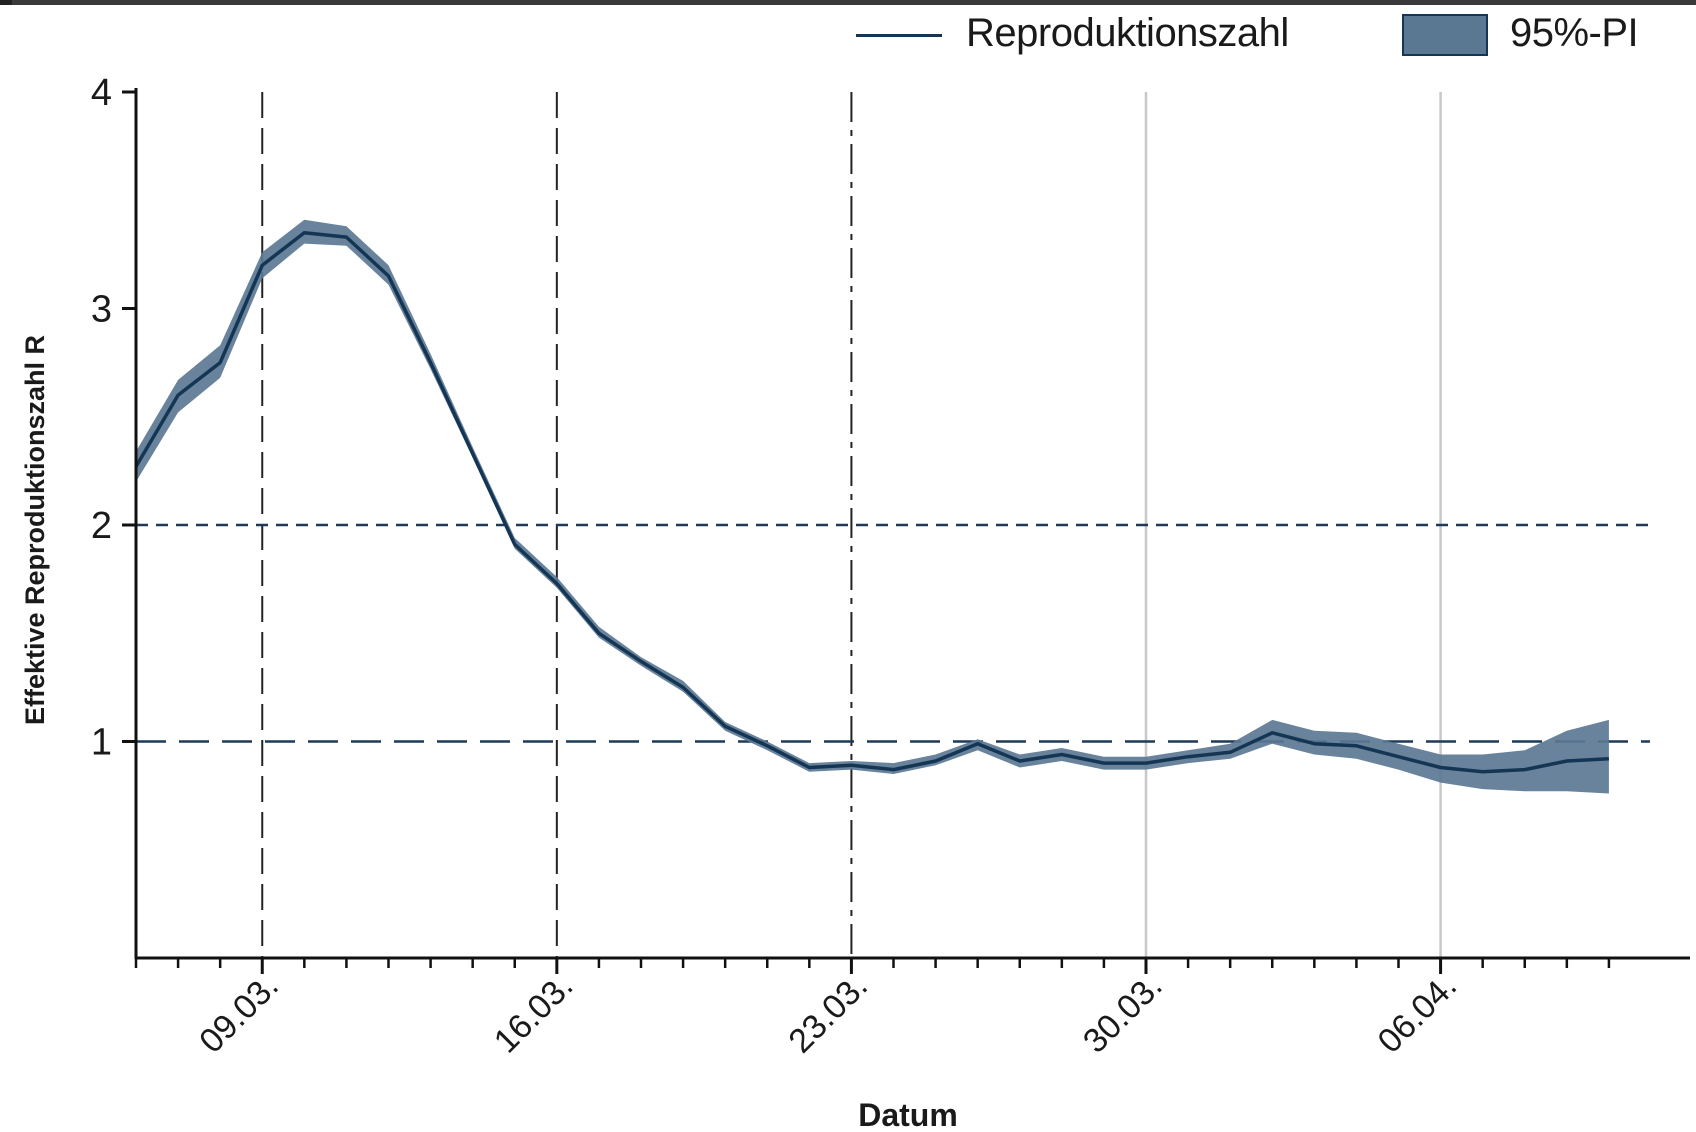 The width and height of the screenshot is (1696, 1132). What do you see at coordinates (101, 526) in the screenshot?
I see `y-tick-label-2: 2` at bounding box center [101, 526].